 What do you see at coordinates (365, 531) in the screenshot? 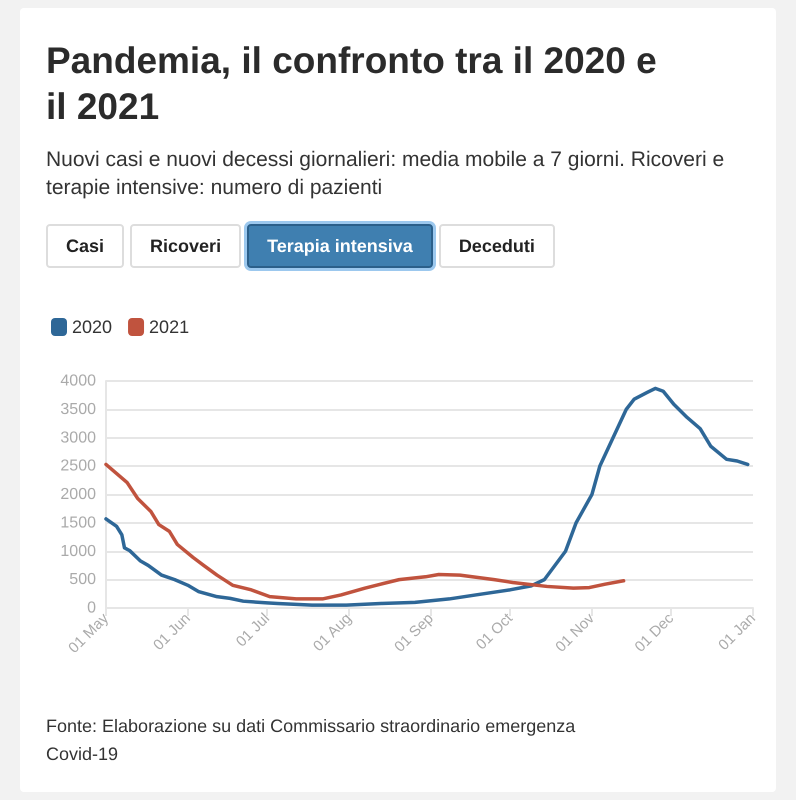
I see `line-series` at bounding box center [365, 531].